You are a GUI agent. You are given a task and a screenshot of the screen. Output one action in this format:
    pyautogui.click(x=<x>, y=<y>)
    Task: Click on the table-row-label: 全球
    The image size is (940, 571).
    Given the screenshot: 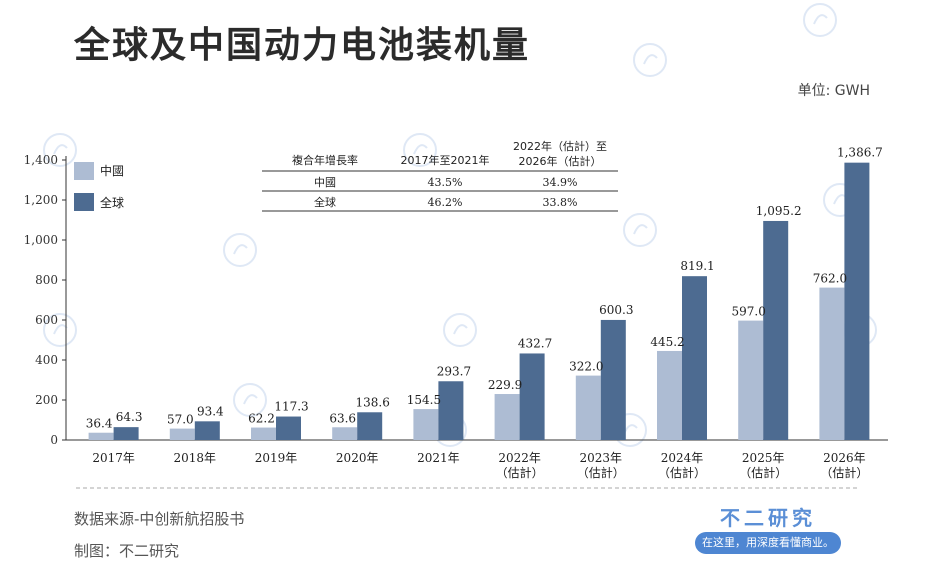 What is the action you would take?
    pyautogui.click(x=325, y=202)
    